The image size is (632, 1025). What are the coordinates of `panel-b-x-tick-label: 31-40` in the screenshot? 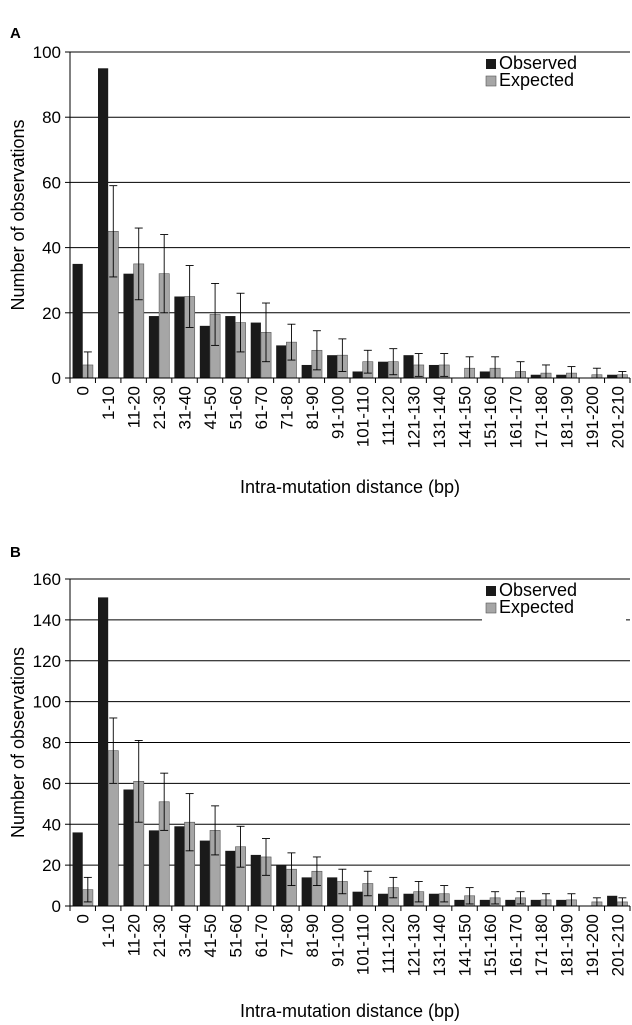 It's located at (185, 935).